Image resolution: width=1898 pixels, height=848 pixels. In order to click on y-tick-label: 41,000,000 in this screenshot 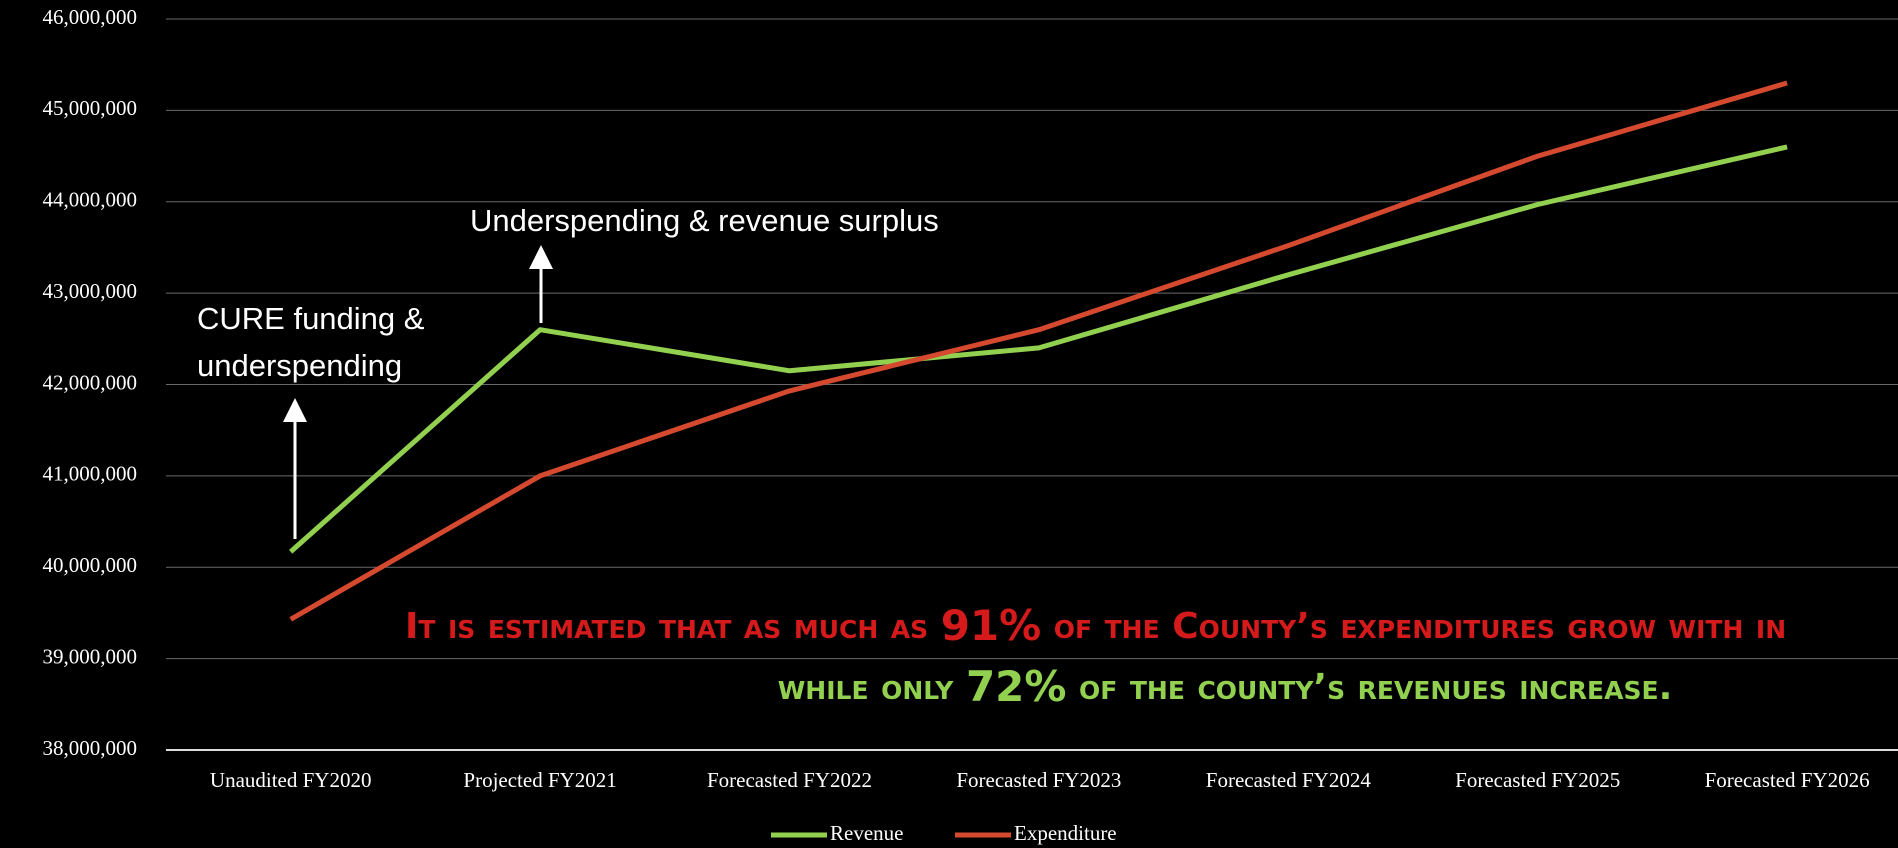, I will do `click(90, 474)`.